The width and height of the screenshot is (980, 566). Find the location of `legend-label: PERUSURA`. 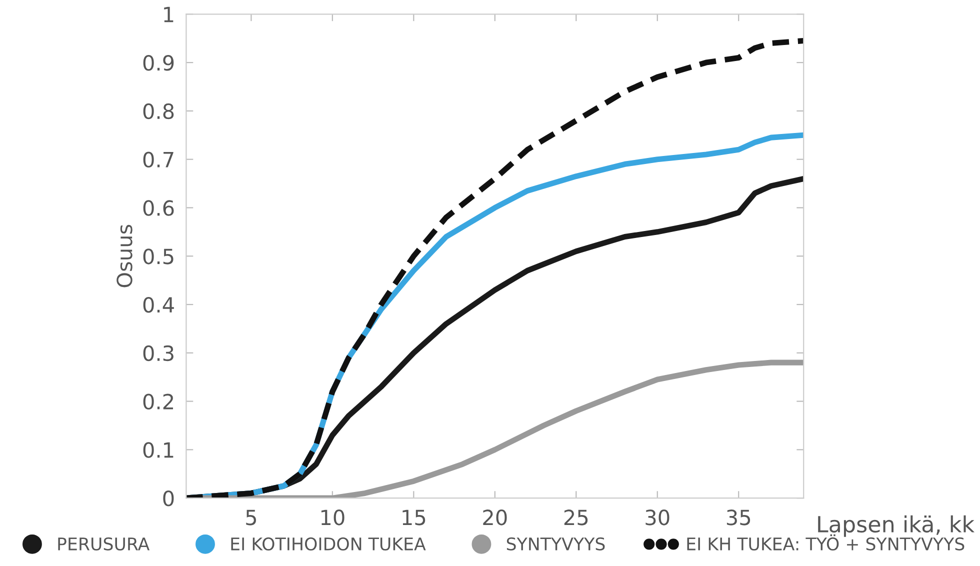

legend-label: PERUSURA is located at coordinates (104, 543).